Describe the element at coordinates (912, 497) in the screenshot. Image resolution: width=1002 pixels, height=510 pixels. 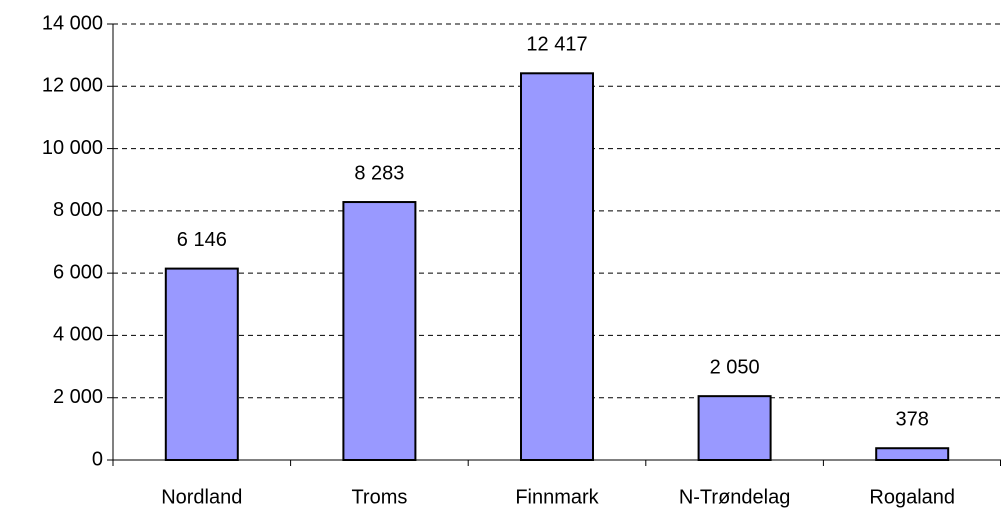
I see `x-tick-label: Rogaland` at that location.